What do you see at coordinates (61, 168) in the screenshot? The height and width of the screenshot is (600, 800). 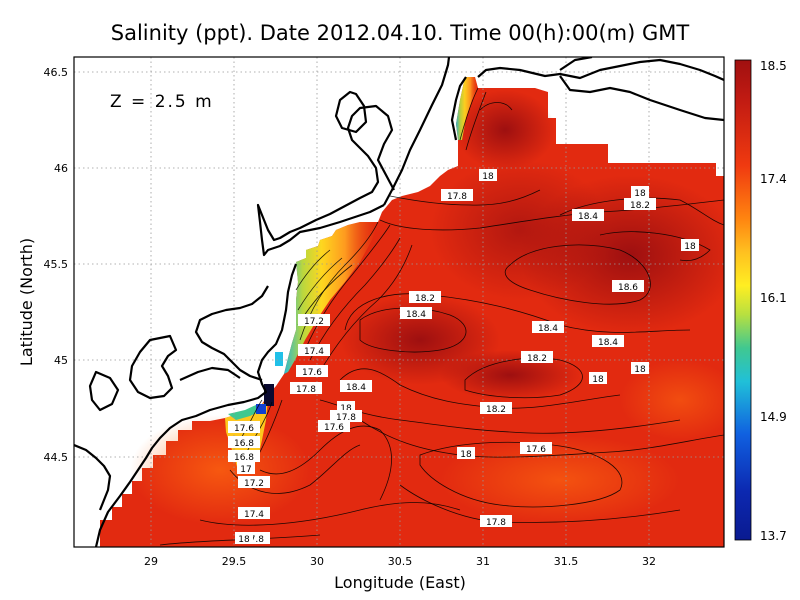 I see `y-tick-label: 46` at bounding box center [61, 168].